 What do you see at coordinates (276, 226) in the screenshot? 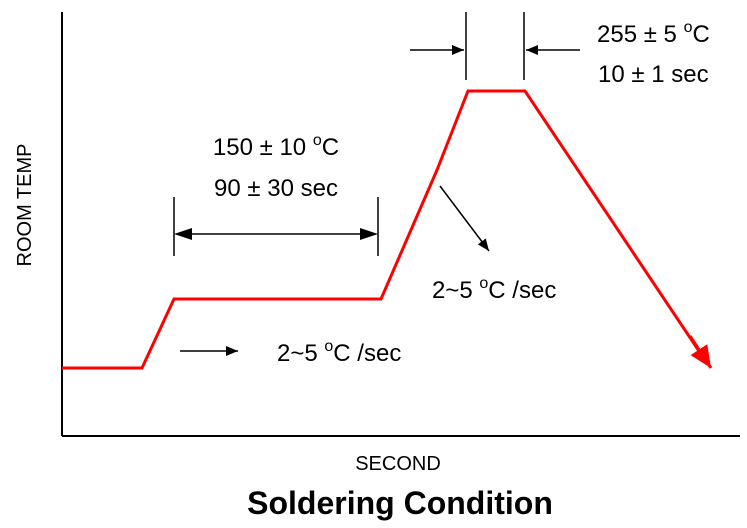
I see `preheat-window-bracket` at bounding box center [276, 226].